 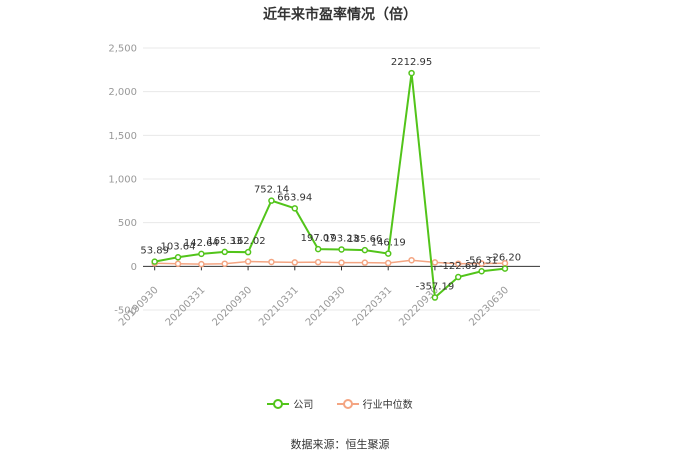 I want to click on legend: 公司 行业中位数, so click(x=340, y=404).